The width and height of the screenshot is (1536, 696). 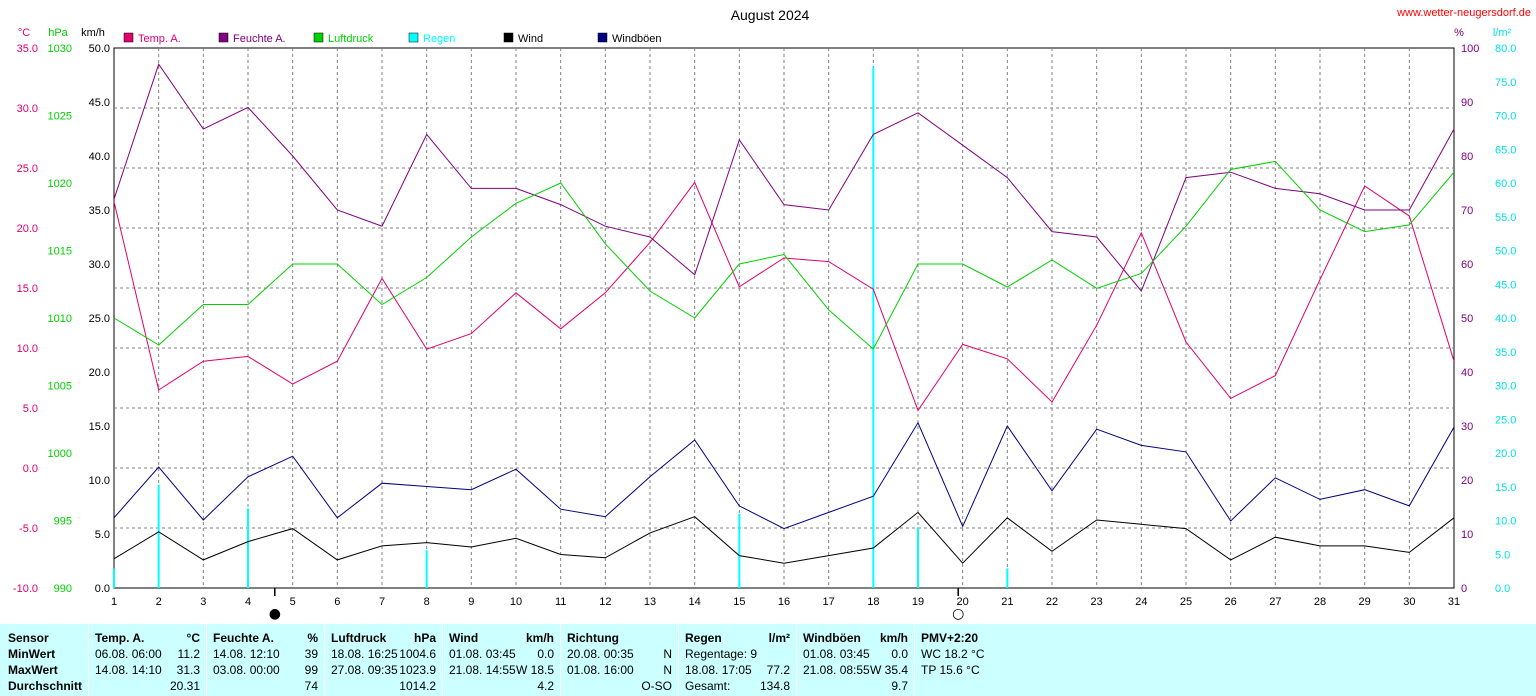 What do you see at coordinates (439, 39) in the screenshot?
I see `legend-label: Regen` at bounding box center [439, 39].